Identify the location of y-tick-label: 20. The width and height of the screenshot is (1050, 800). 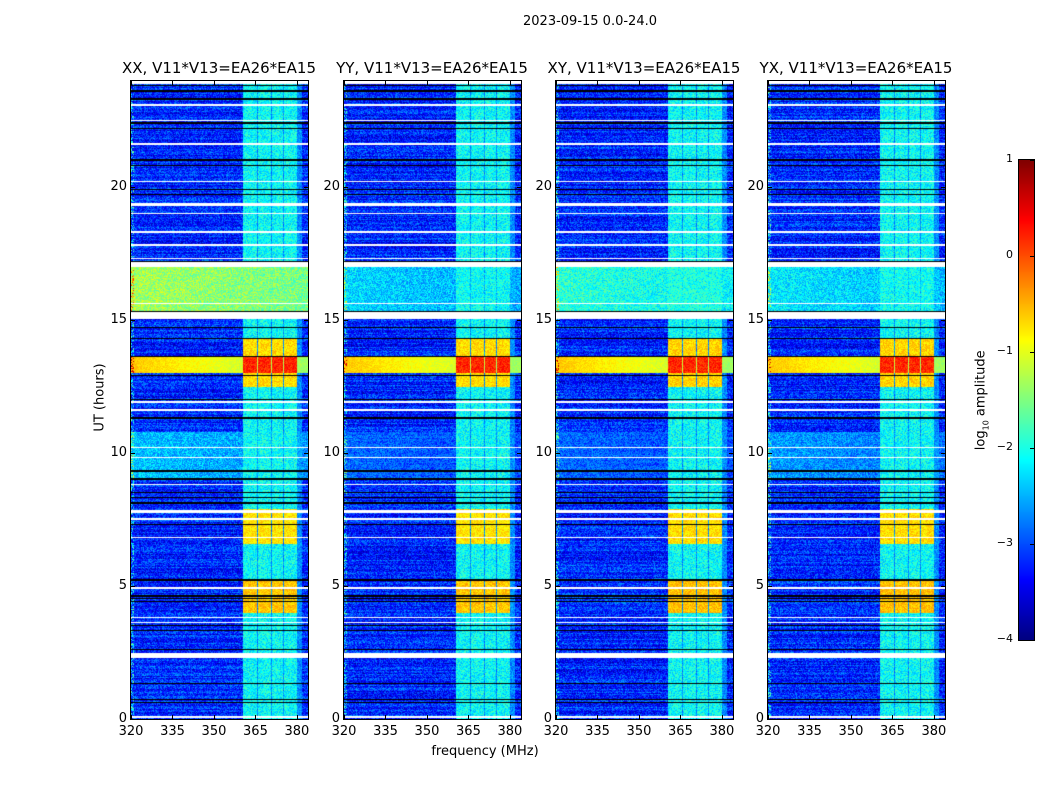
(755, 187).